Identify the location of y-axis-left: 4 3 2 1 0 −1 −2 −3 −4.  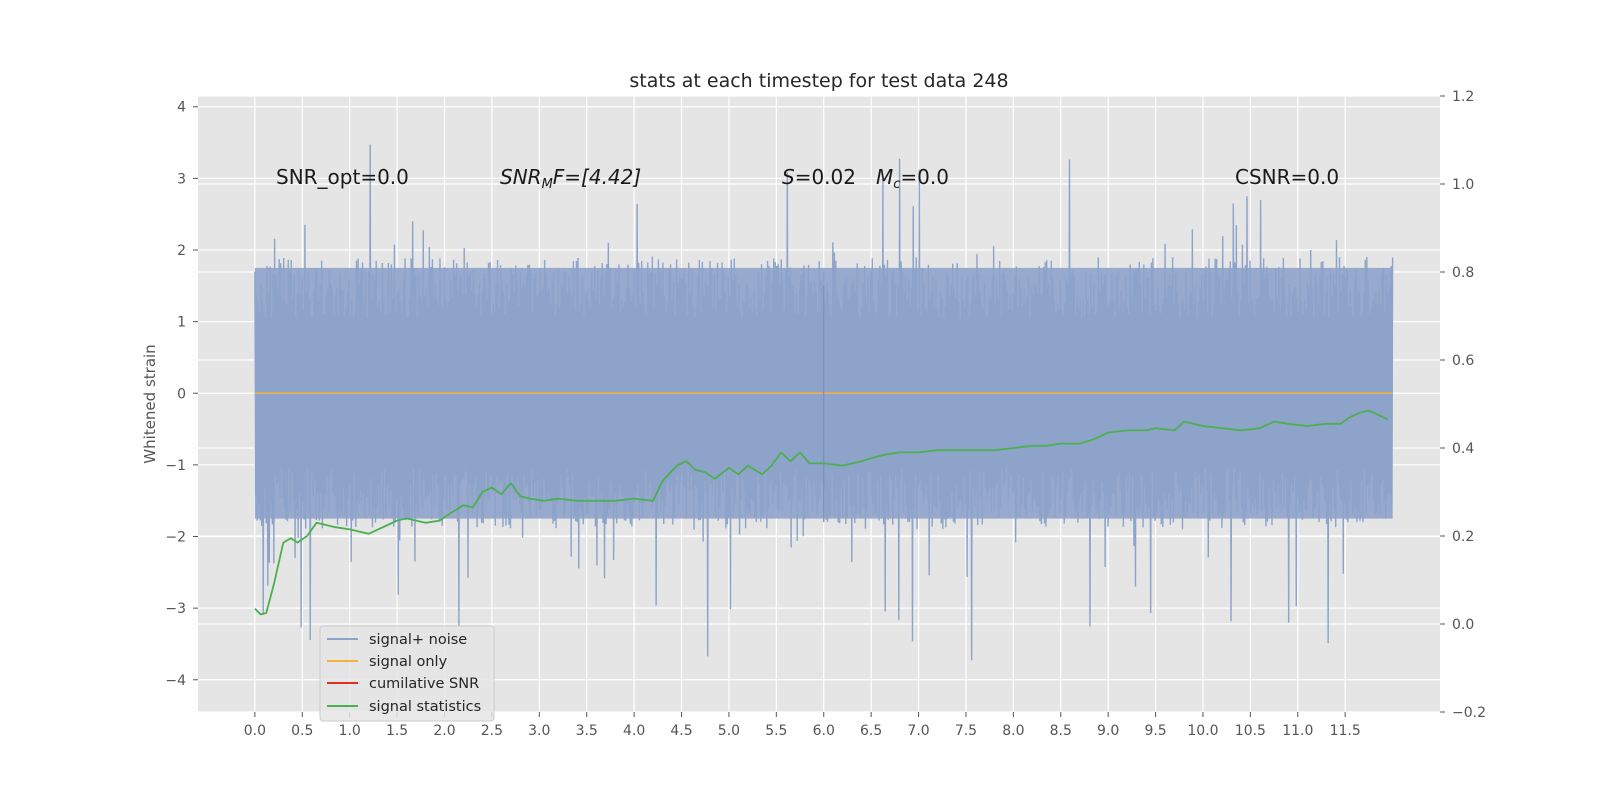
(181, 394).